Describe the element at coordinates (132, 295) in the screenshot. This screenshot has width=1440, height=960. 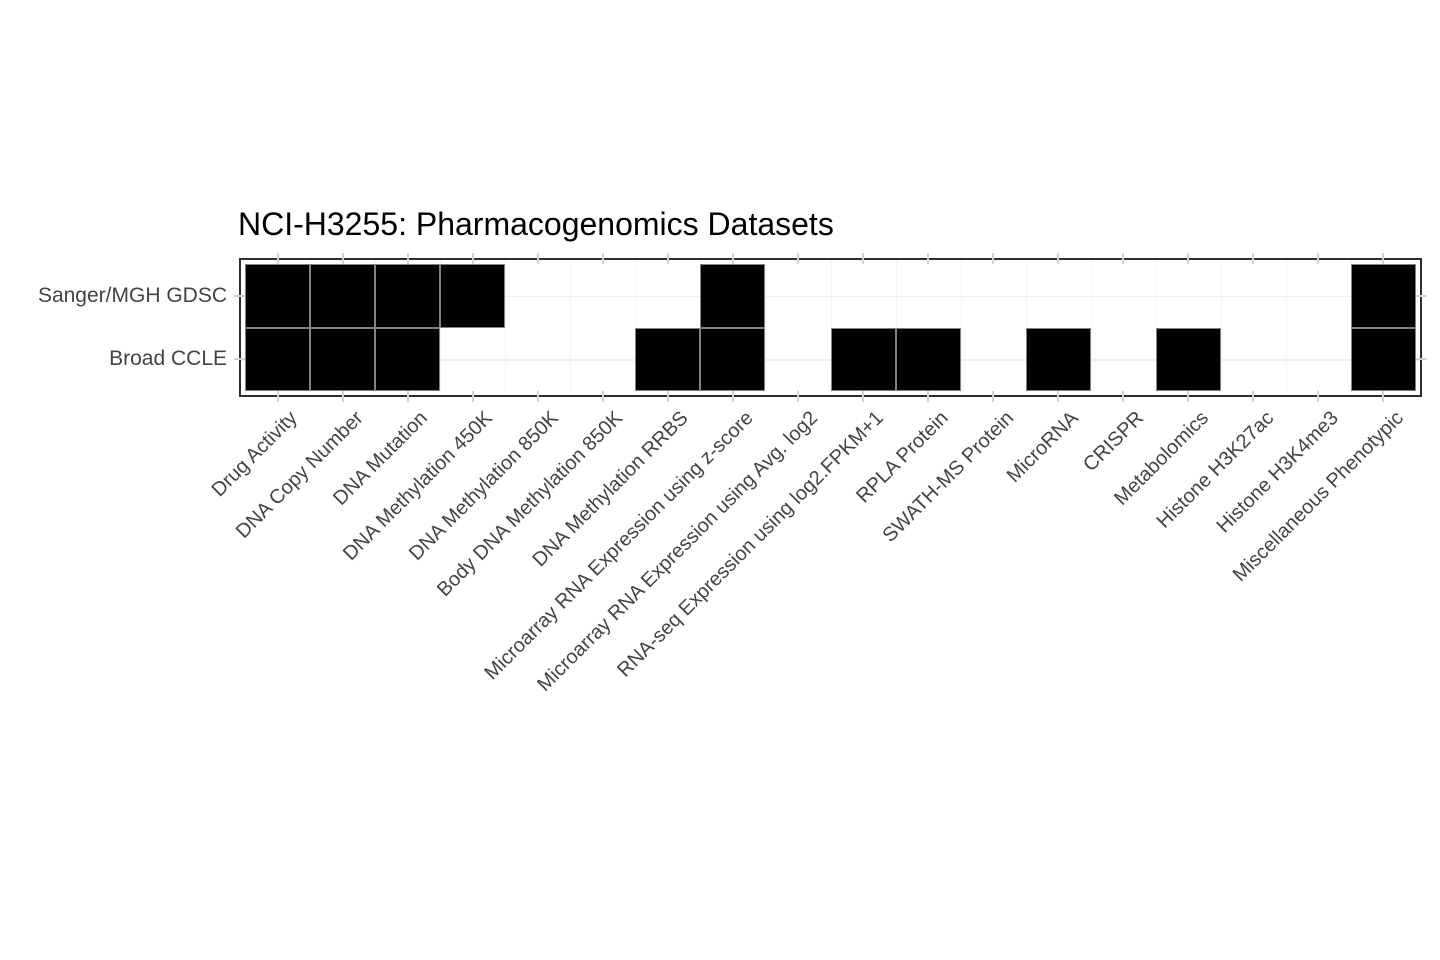
I see `y-axis-label: Sanger/MGH GDSC` at that location.